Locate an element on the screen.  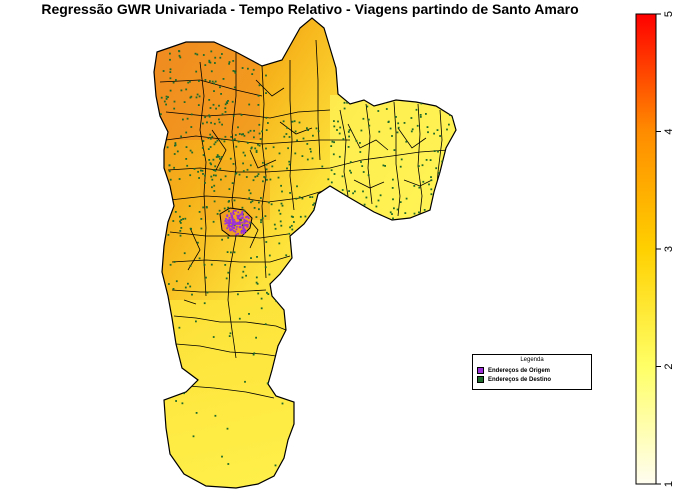
legend-item-origin: Endereços de Origem is located at coordinates (513, 371).